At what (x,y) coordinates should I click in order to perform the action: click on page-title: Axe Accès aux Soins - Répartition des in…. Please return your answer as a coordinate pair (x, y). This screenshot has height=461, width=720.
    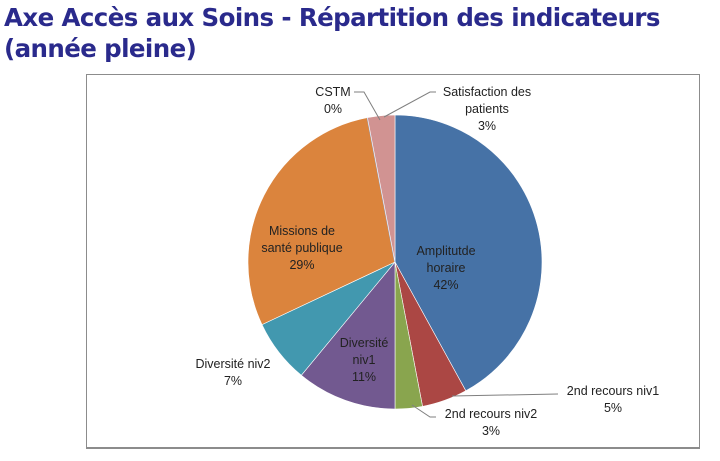
    Looking at the image, I should click on (332, 33).